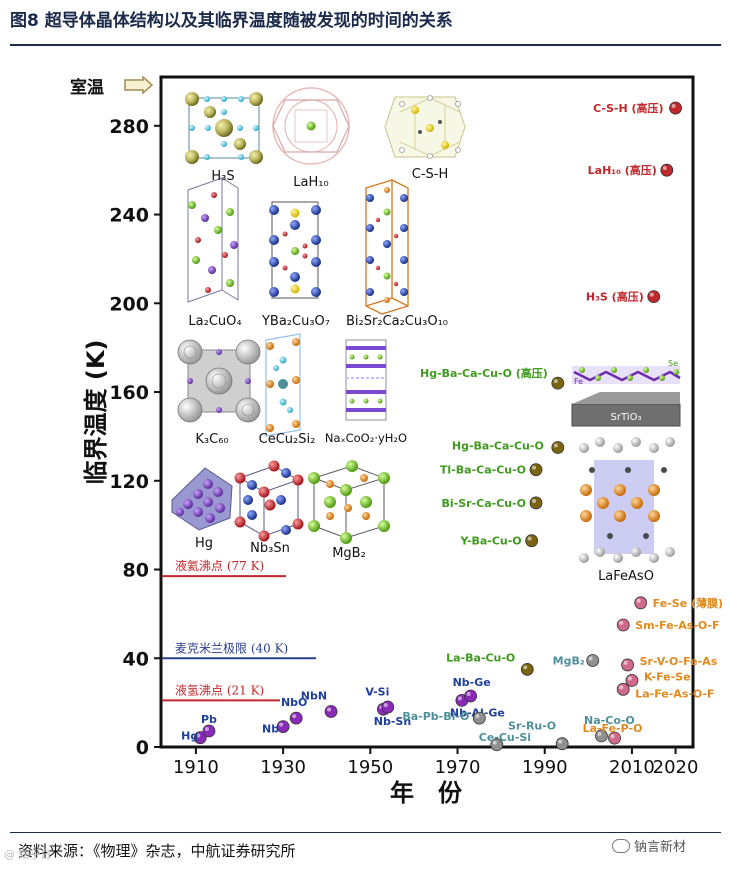 The image size is (731, 874). What do you see at coordinates (626, 417) in the screenshot?
I see `structure-label: SrTiO₃` at bounding box center [626, 417].